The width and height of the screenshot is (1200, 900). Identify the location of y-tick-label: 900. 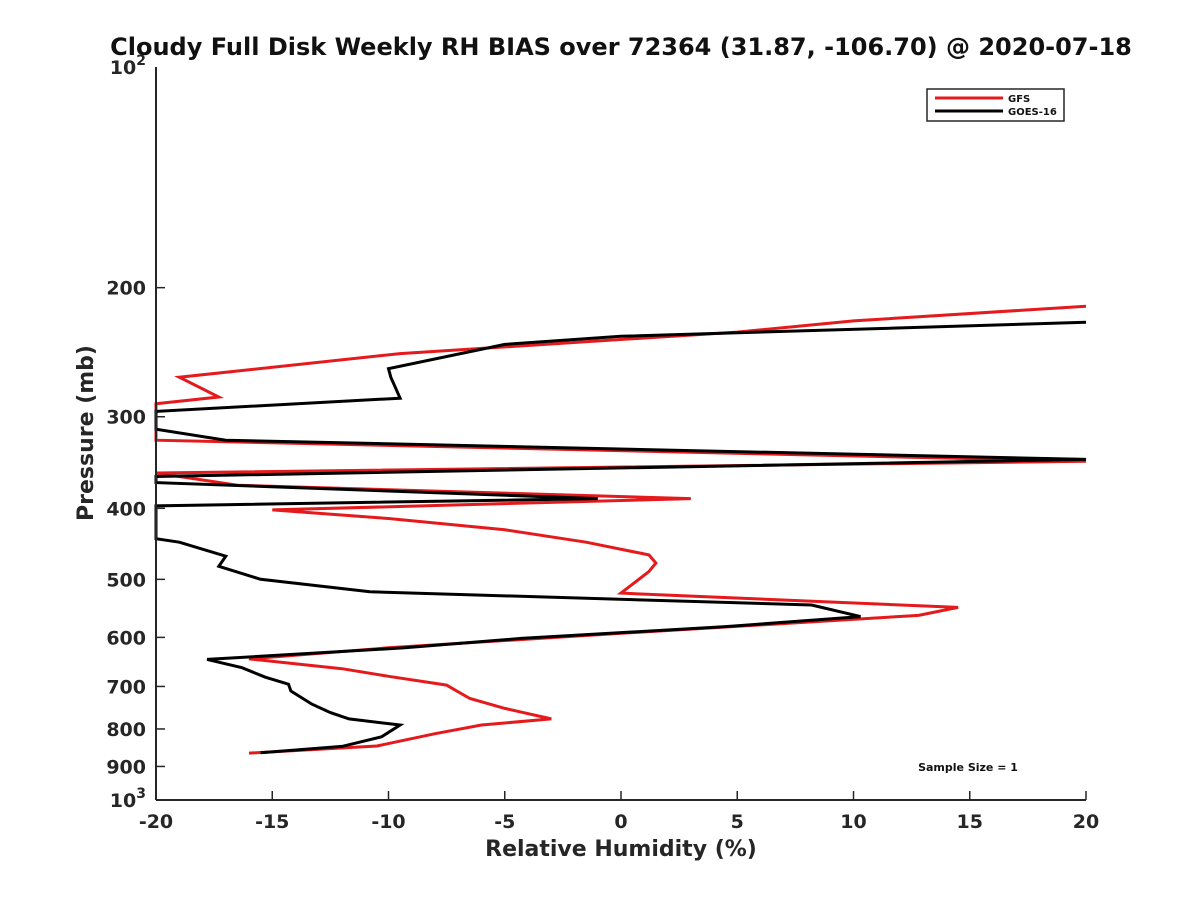
(126, 767).